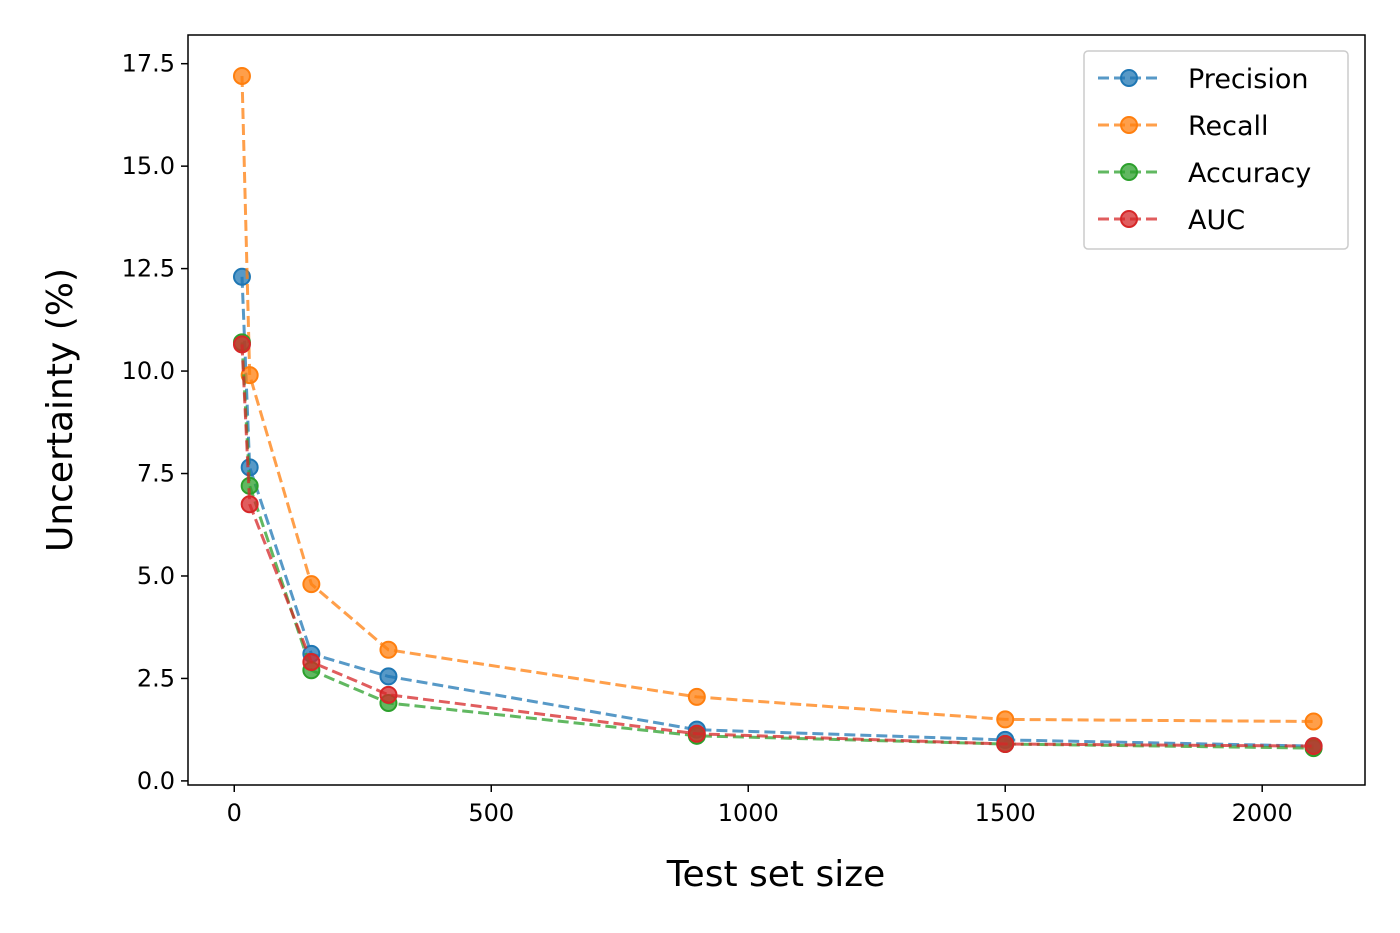 The height and width of the screenshot is (933, 1400). I want to click on y-tick-label: 15.0, so click(148, 166).